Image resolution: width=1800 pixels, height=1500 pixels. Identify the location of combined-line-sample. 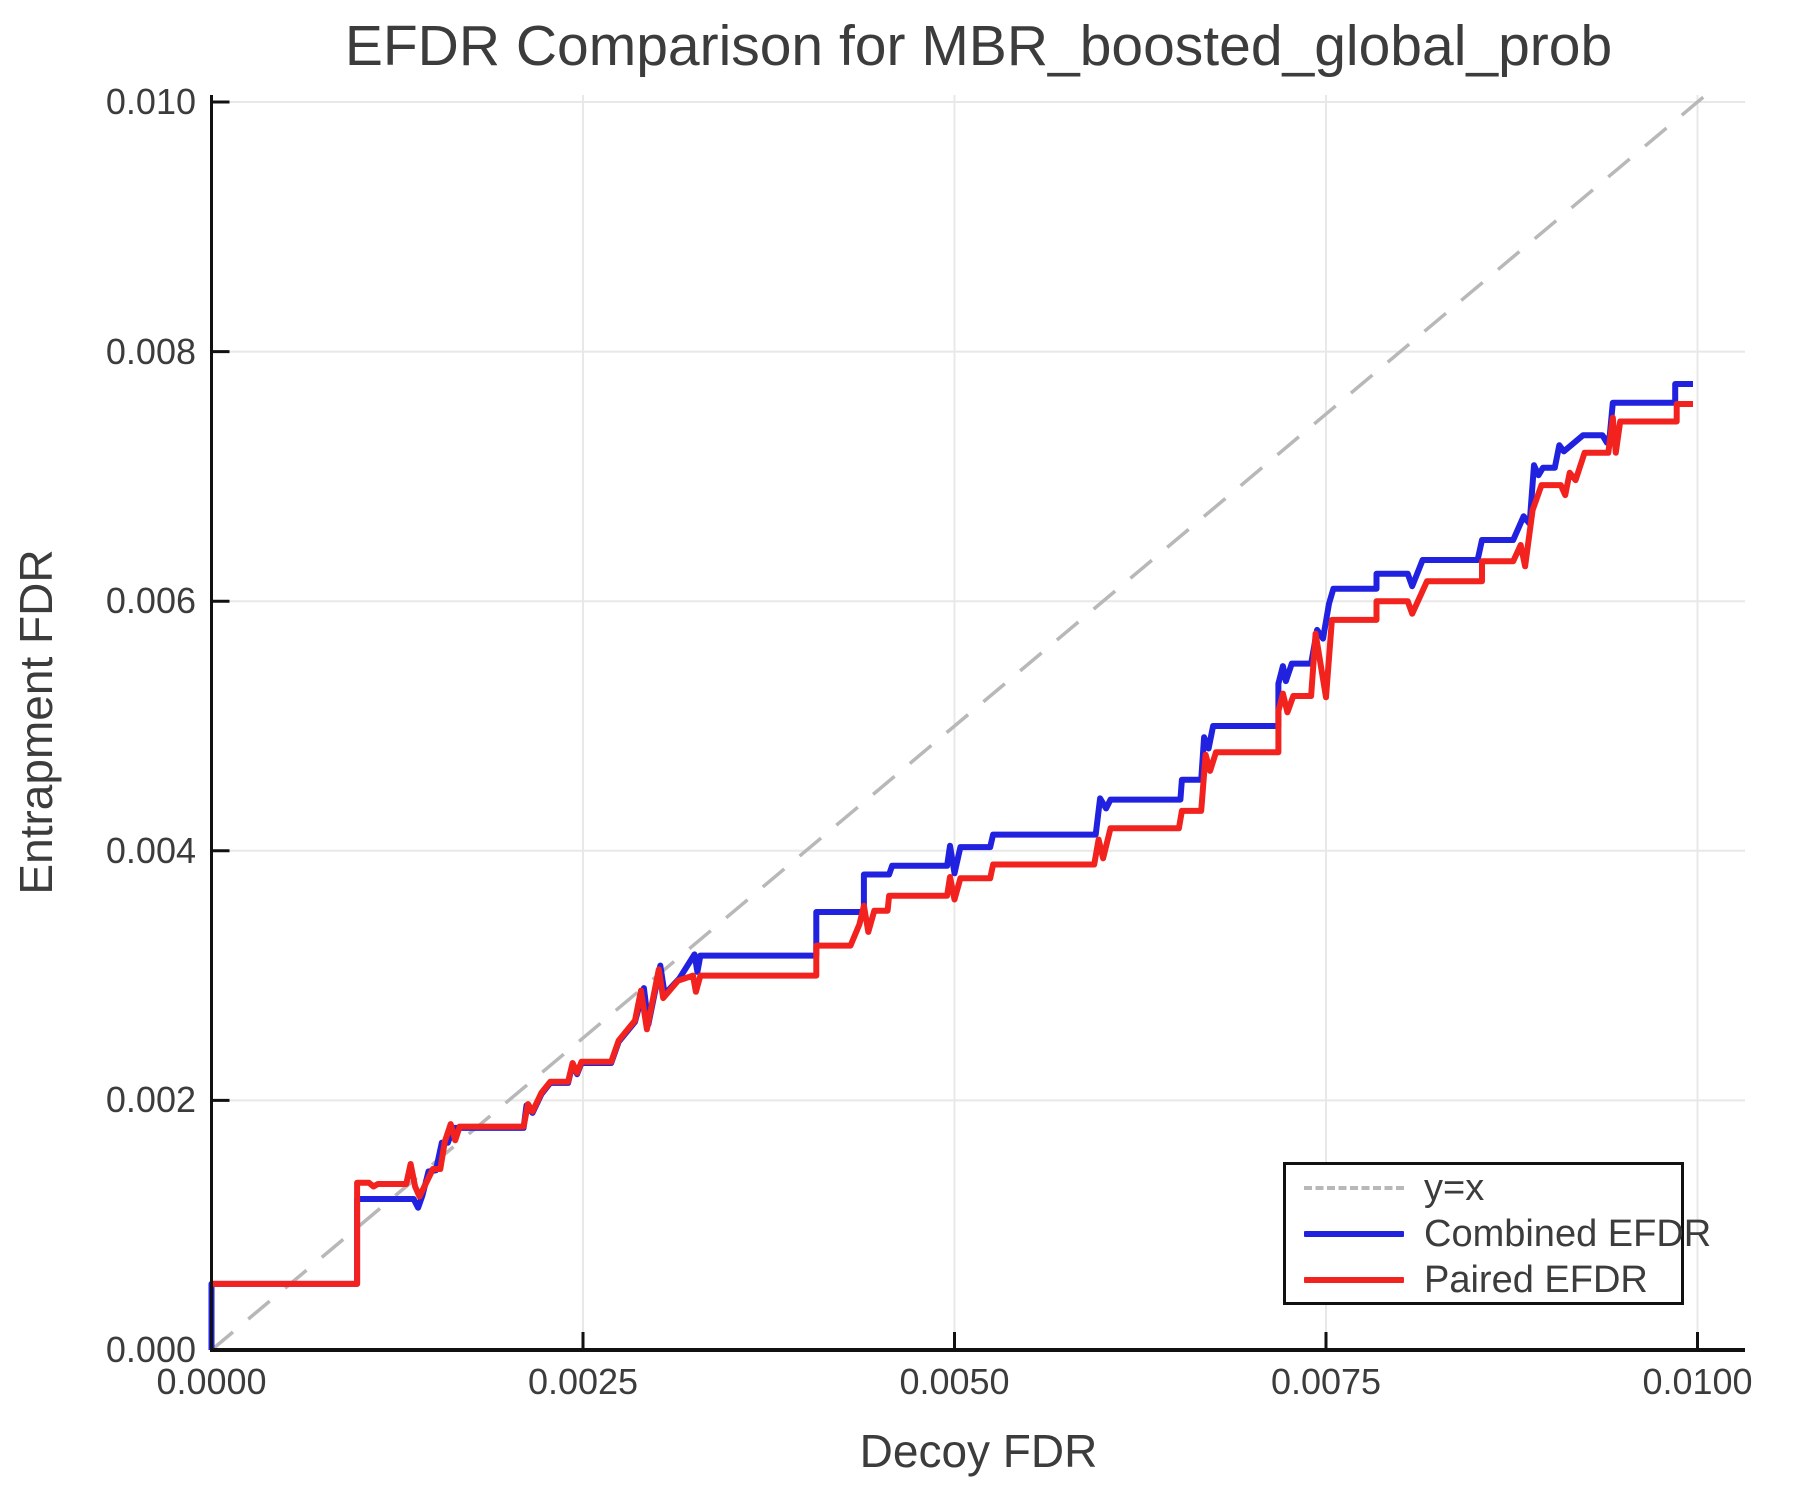
(1354, 1233).